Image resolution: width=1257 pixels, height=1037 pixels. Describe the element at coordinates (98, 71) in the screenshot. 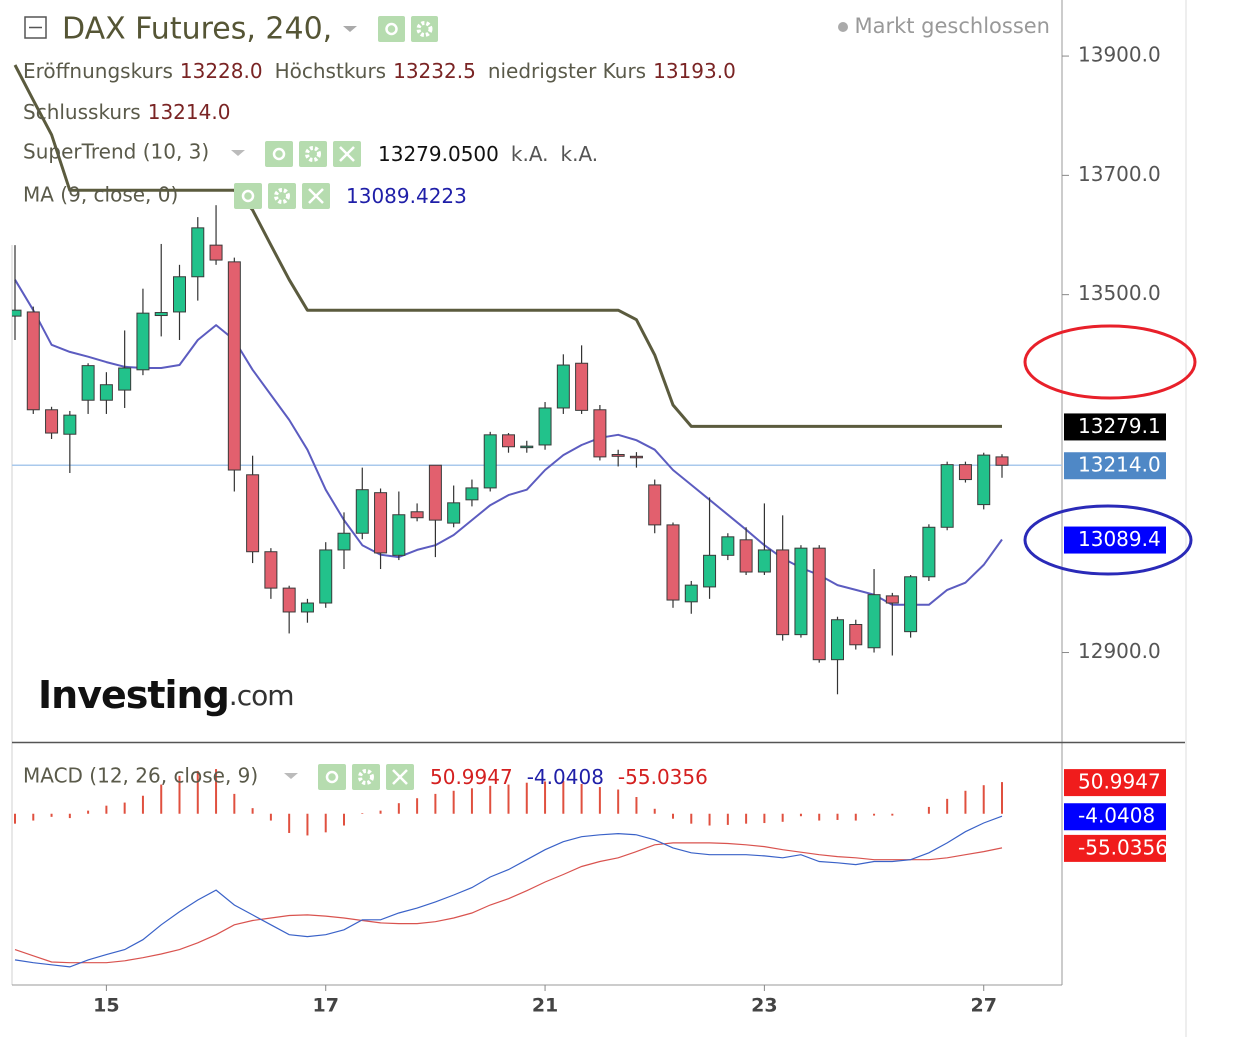

I see `legend-label: Eröffnungskurs` at that location.